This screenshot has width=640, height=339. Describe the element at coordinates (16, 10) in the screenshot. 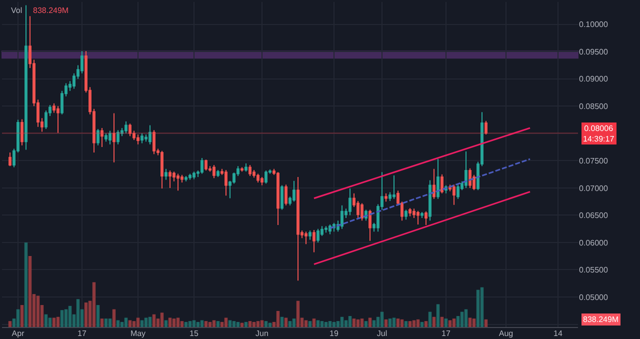

I see `text: Vol` at that location.